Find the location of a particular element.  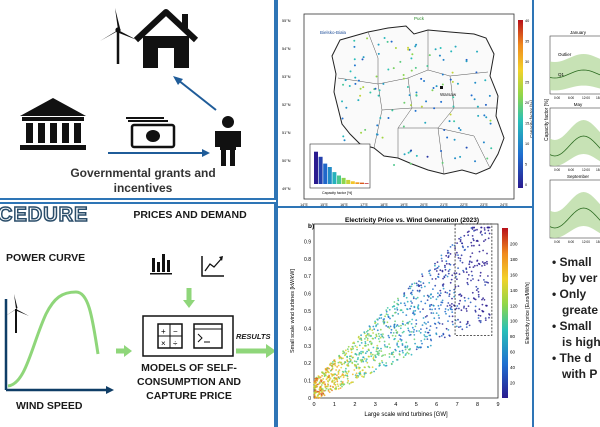

map-cbar-tick: 30 is located at coordinates (527, 62).